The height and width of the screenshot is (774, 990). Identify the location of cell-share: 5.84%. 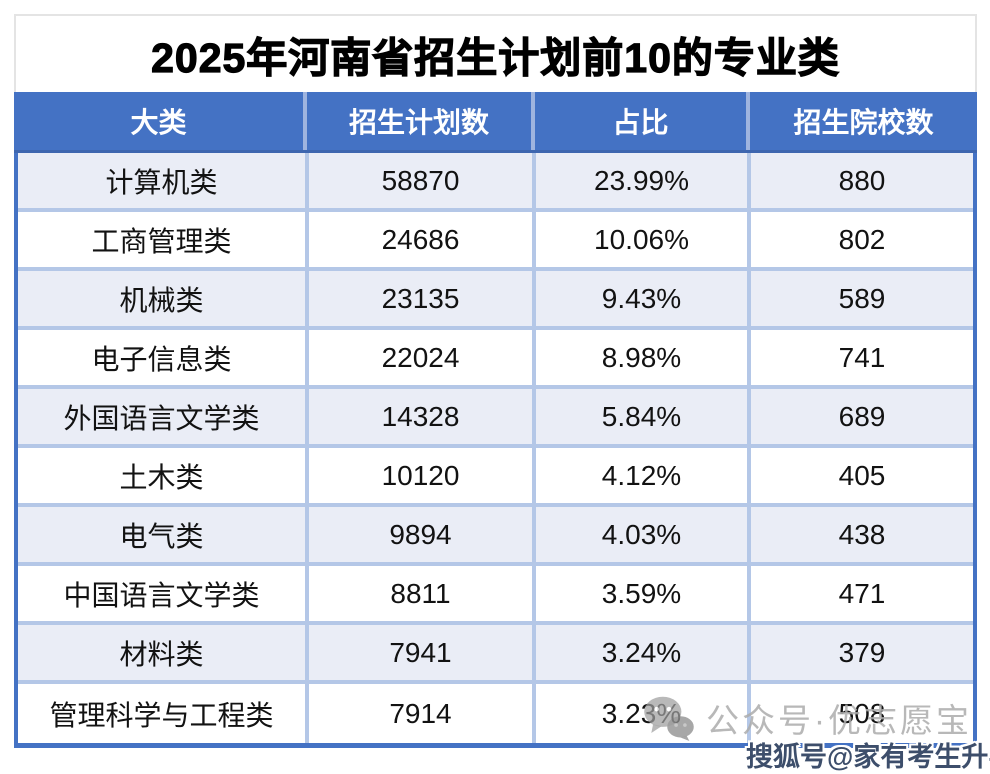
(643, 416).